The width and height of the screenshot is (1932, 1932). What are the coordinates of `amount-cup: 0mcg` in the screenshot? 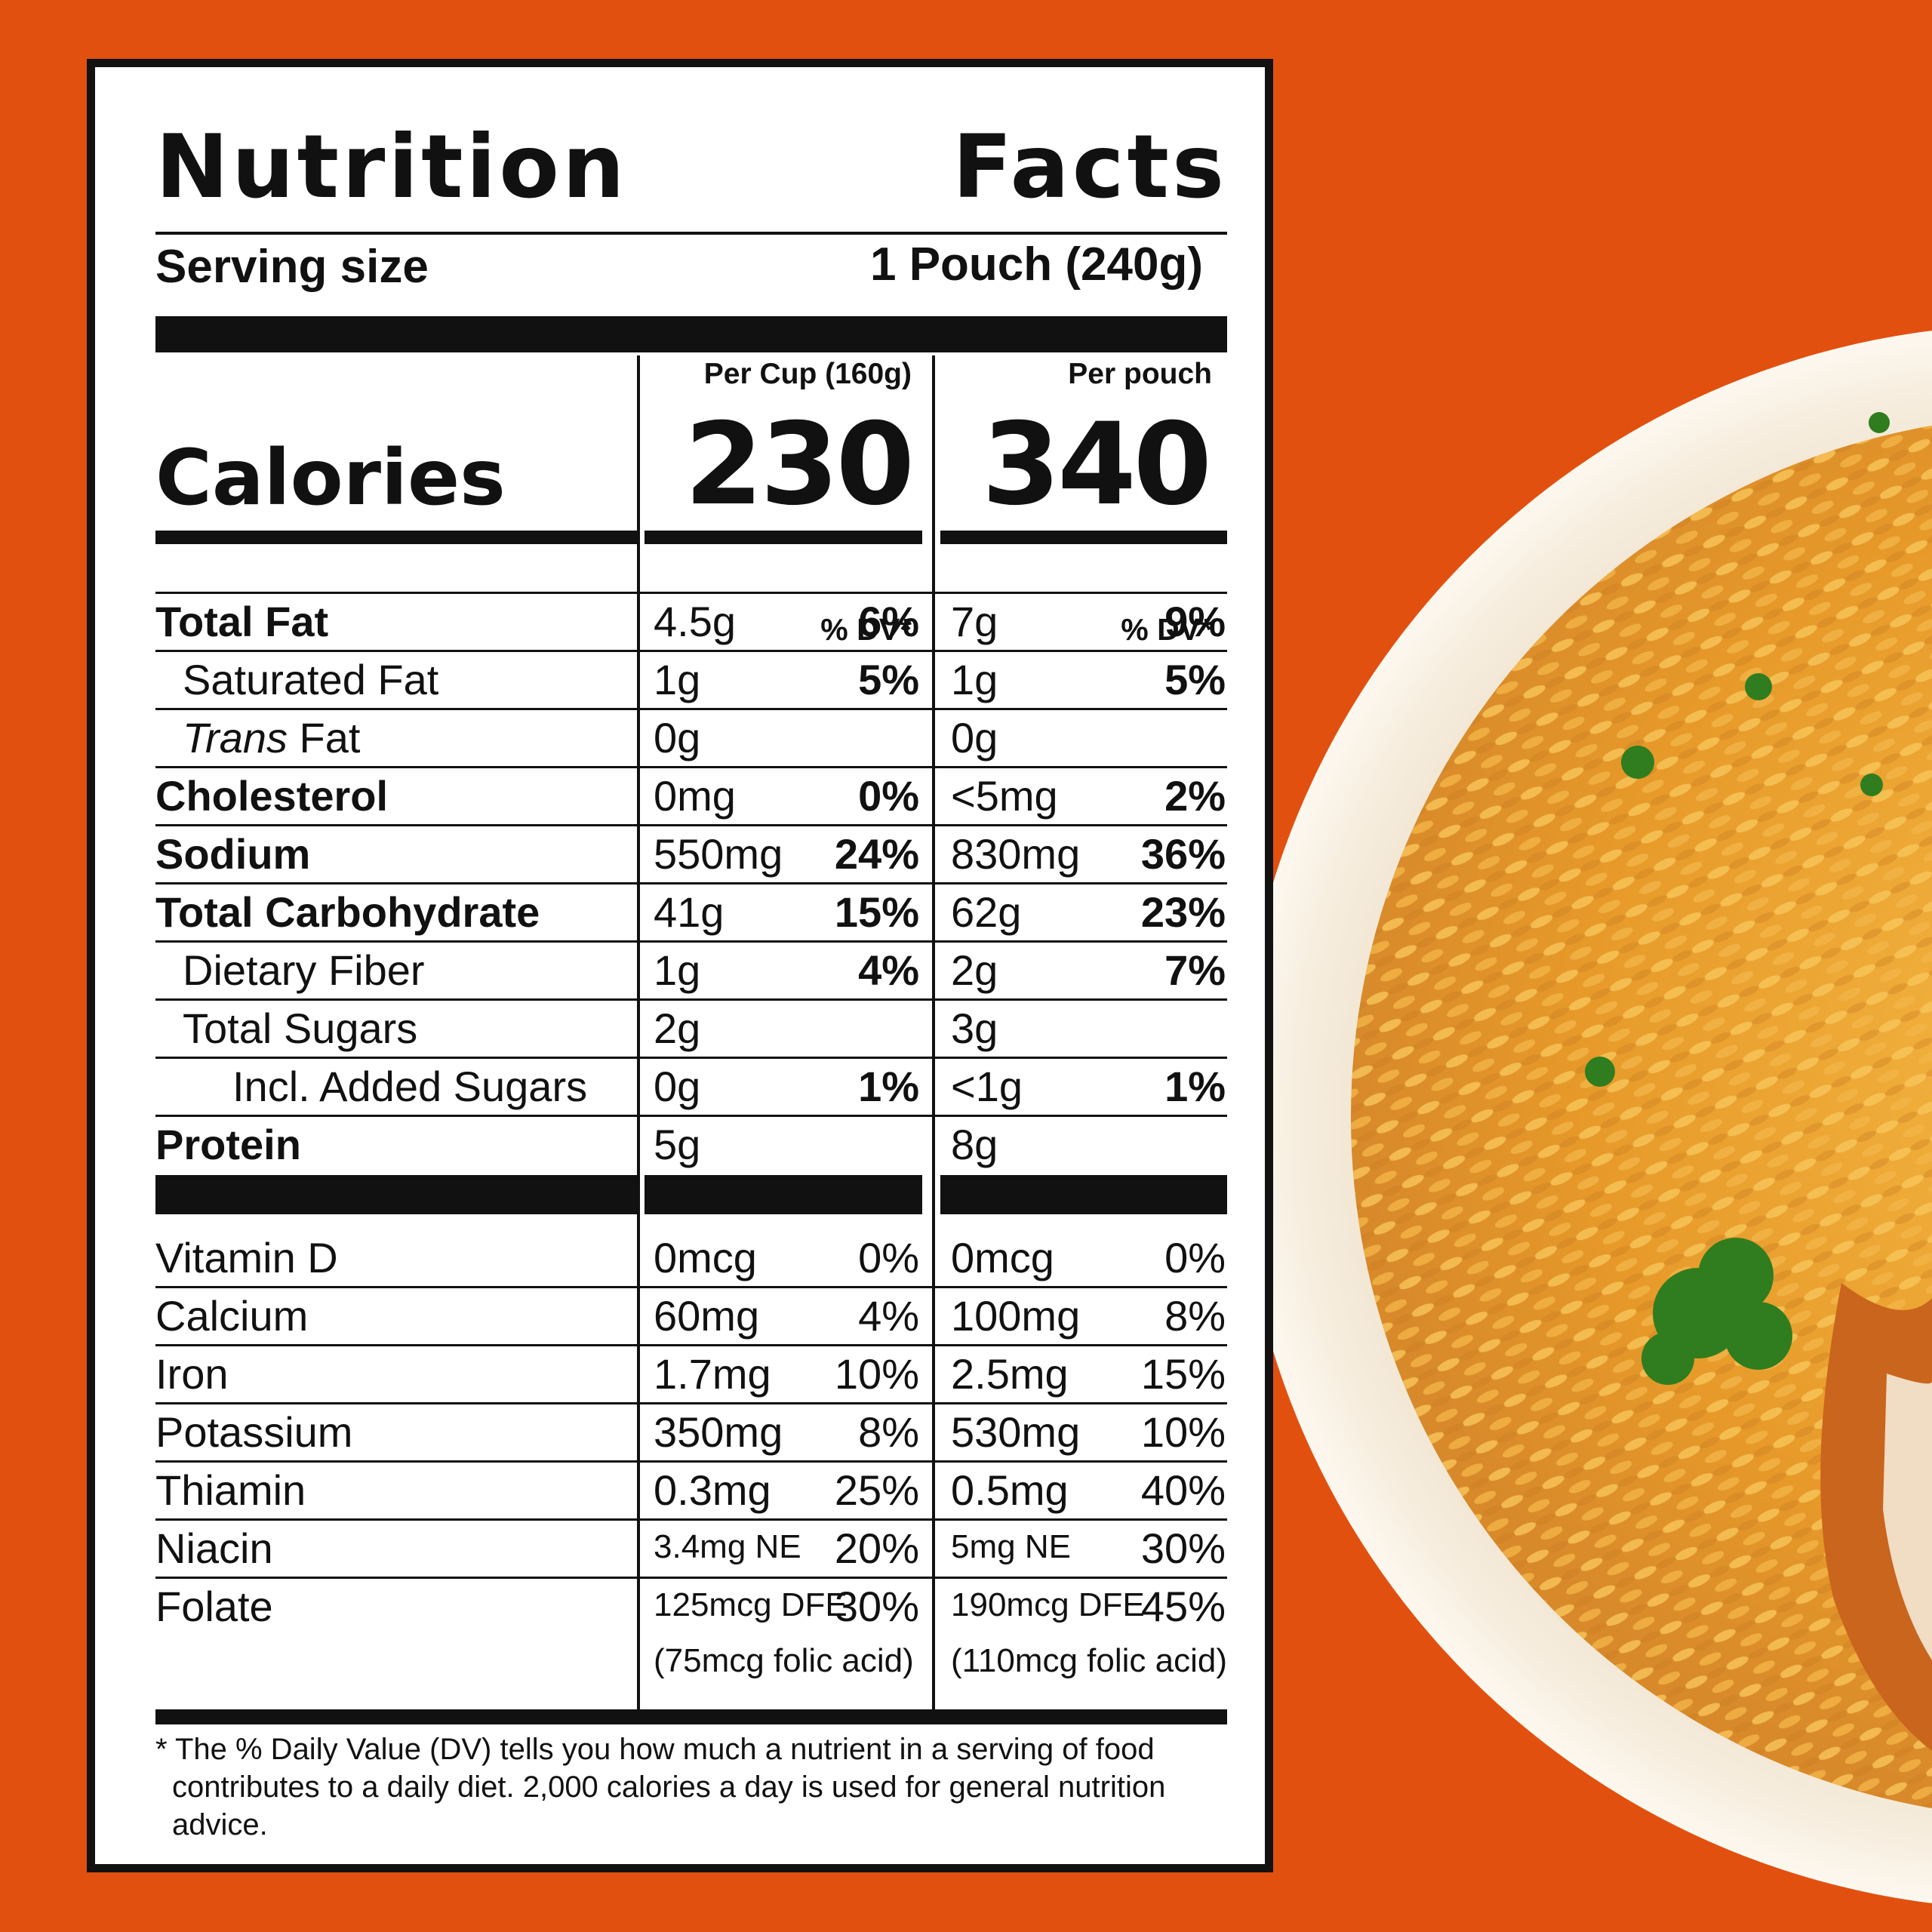 It's located at (705, 1257).